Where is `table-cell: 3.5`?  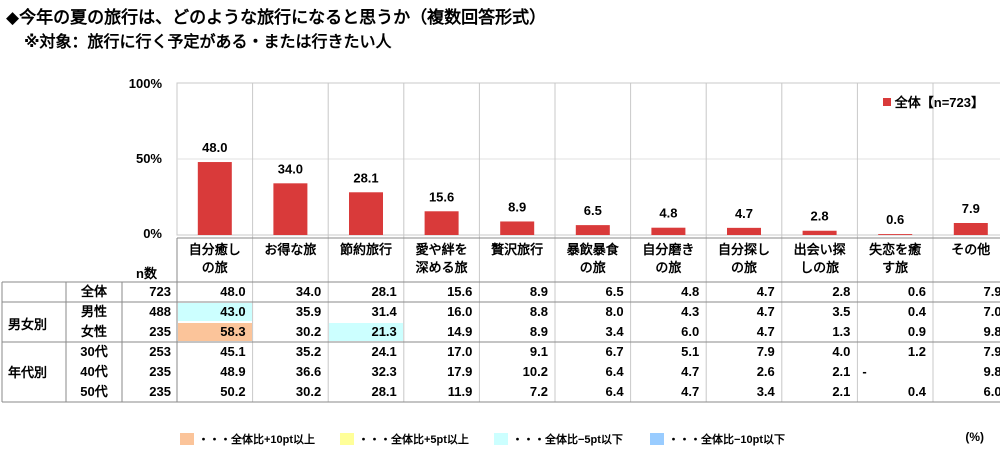 table-cell: 3.5 is located at coordinates (841, 311).